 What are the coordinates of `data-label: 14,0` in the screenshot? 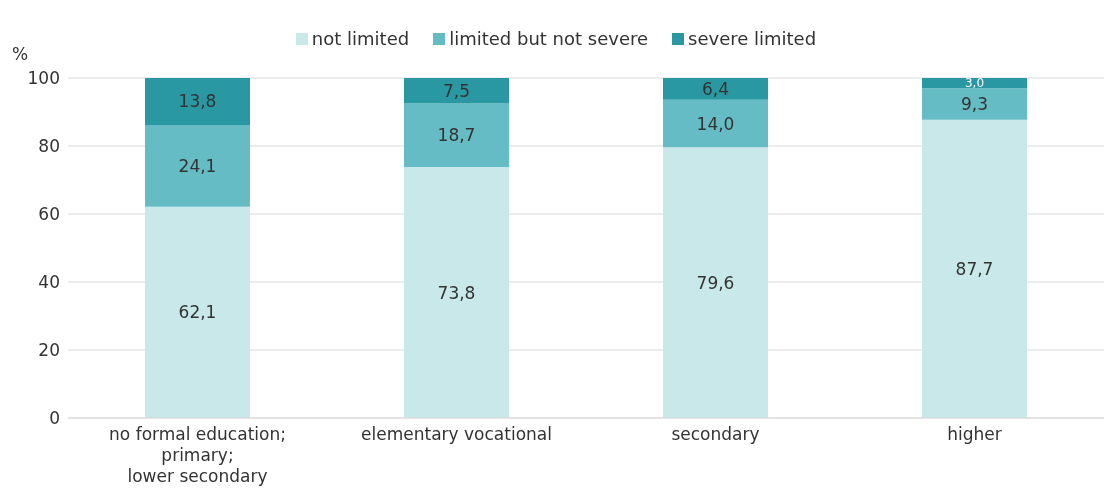 It's located at (715, 123).